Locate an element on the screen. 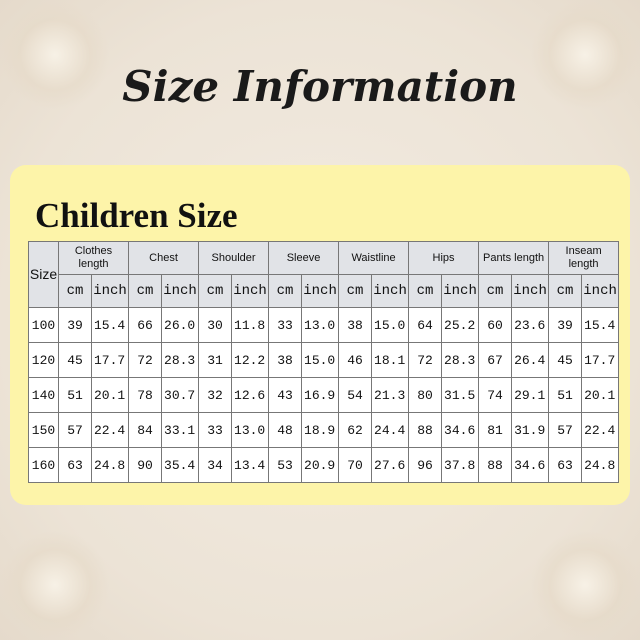  cm-cell: 30 is located at coordinates (215, 325).